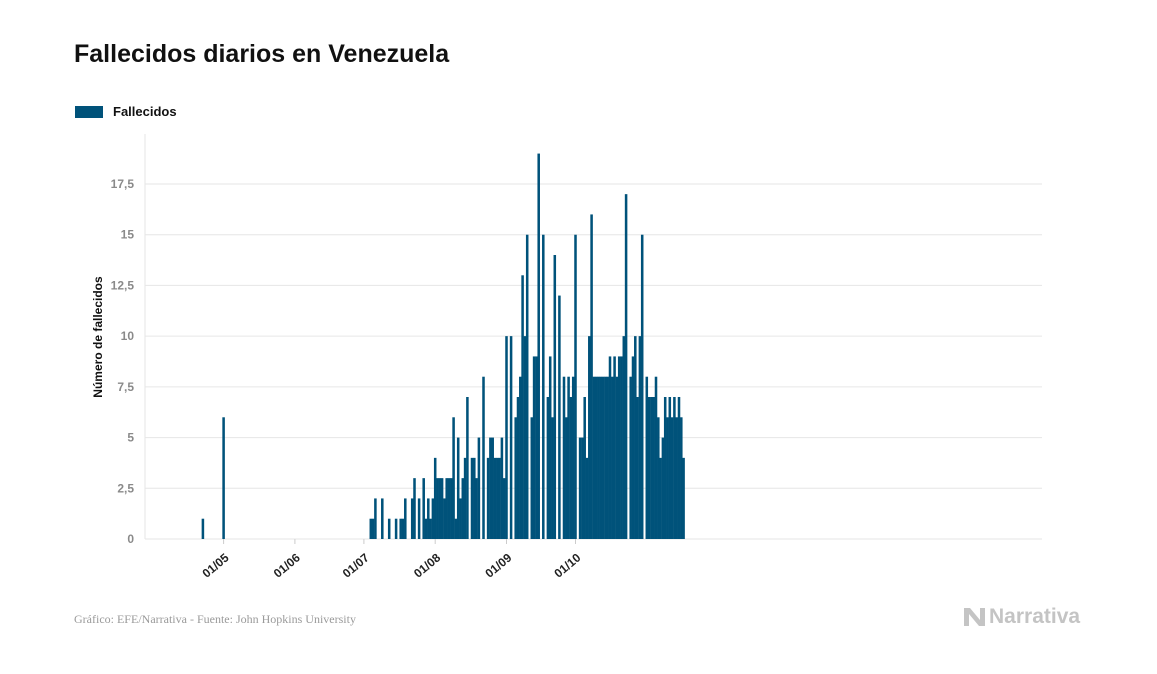 This screenshot has height=674, width=1157. What do you see at coordinates (392, 560) in the screenshot?
I see `x-axis: 01/05 01/06 01/07 01/08 01/09 01/10` at bounding box center [392, 560].